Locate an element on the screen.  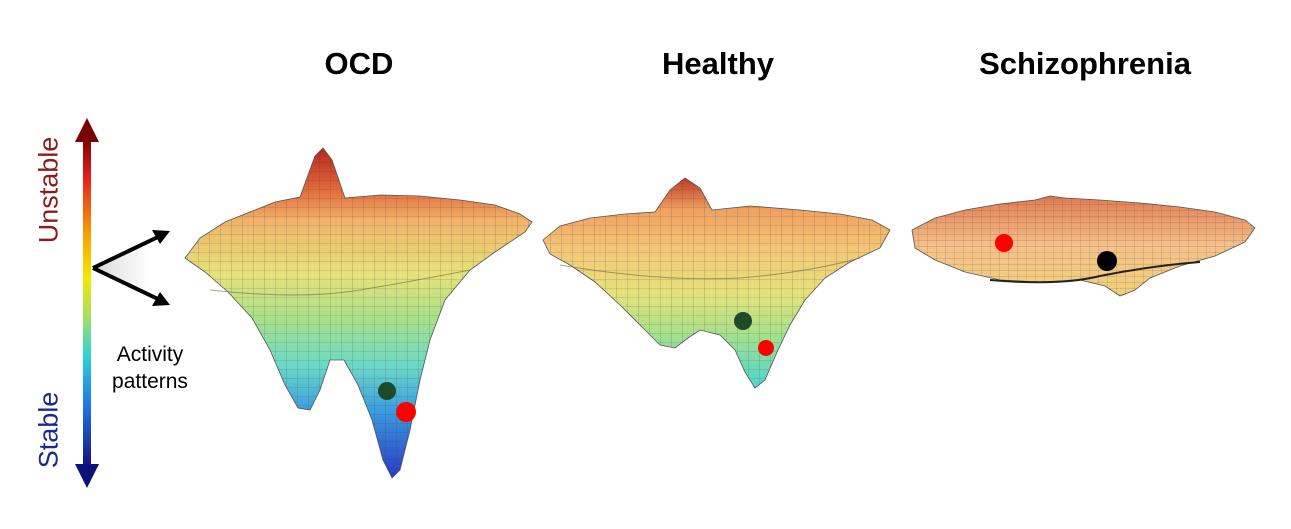
schizophrenia-ball-black is located at coordinates (1107, 261).